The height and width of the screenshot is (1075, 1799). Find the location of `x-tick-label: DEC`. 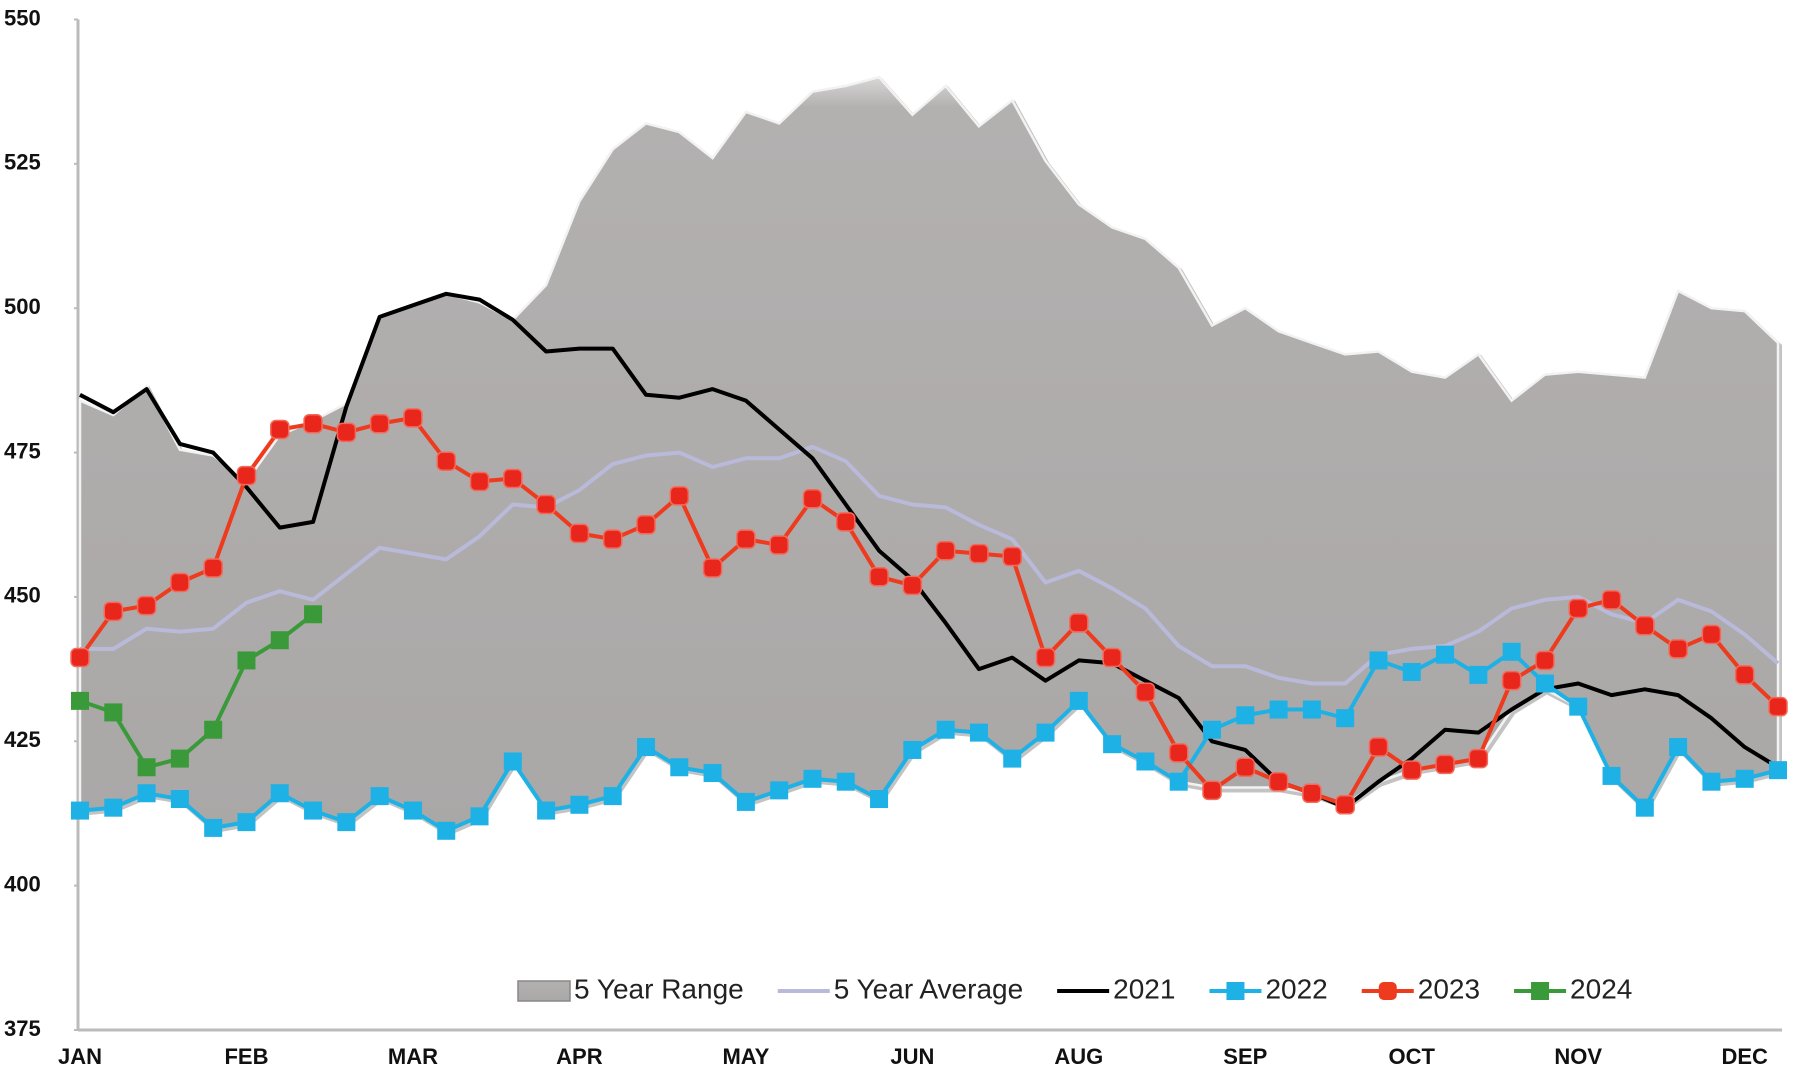

x-tick-label: DEC is located at coordinates (1744, 1056).